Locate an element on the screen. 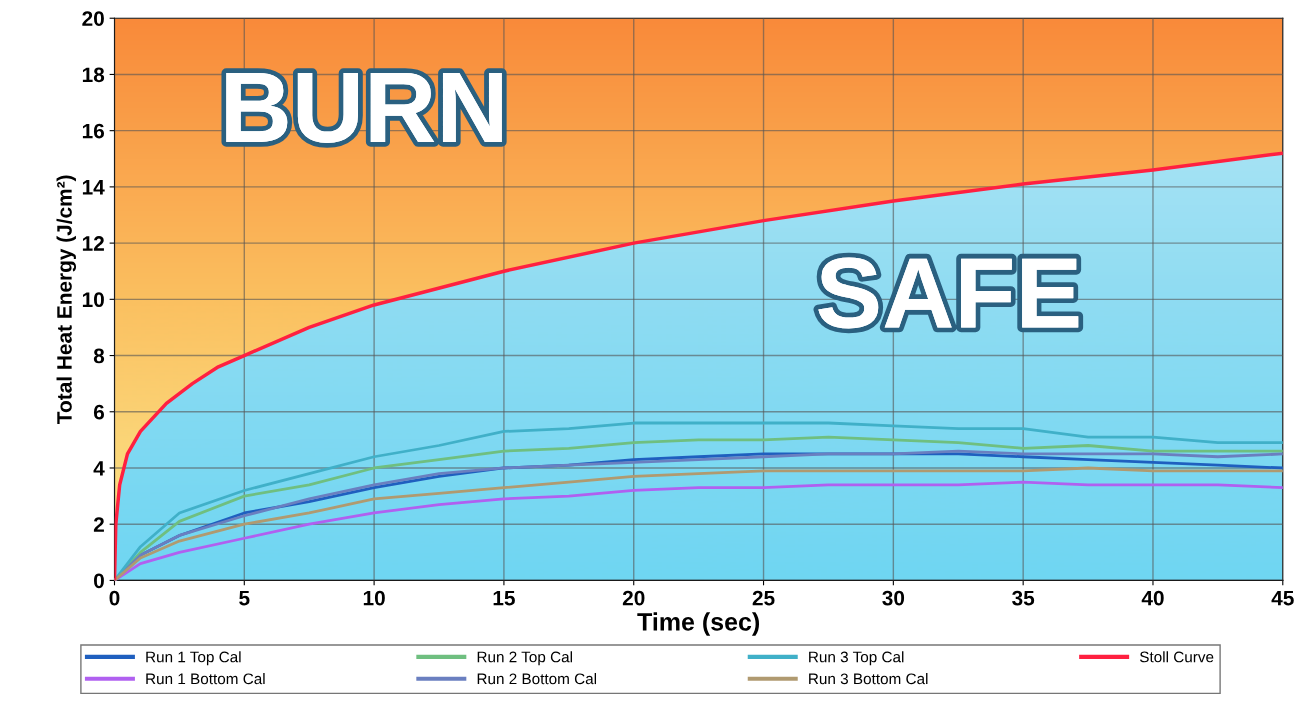  y-tick-label: 20 is located at coordinates (93, 18).